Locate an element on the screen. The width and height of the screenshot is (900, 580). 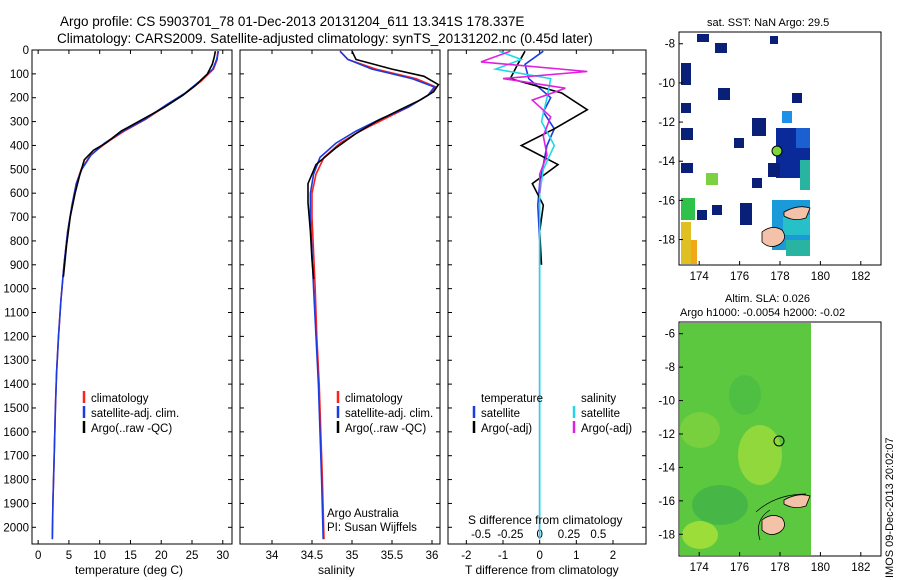
bathymetry-contour is located at coordinates (781, 517).